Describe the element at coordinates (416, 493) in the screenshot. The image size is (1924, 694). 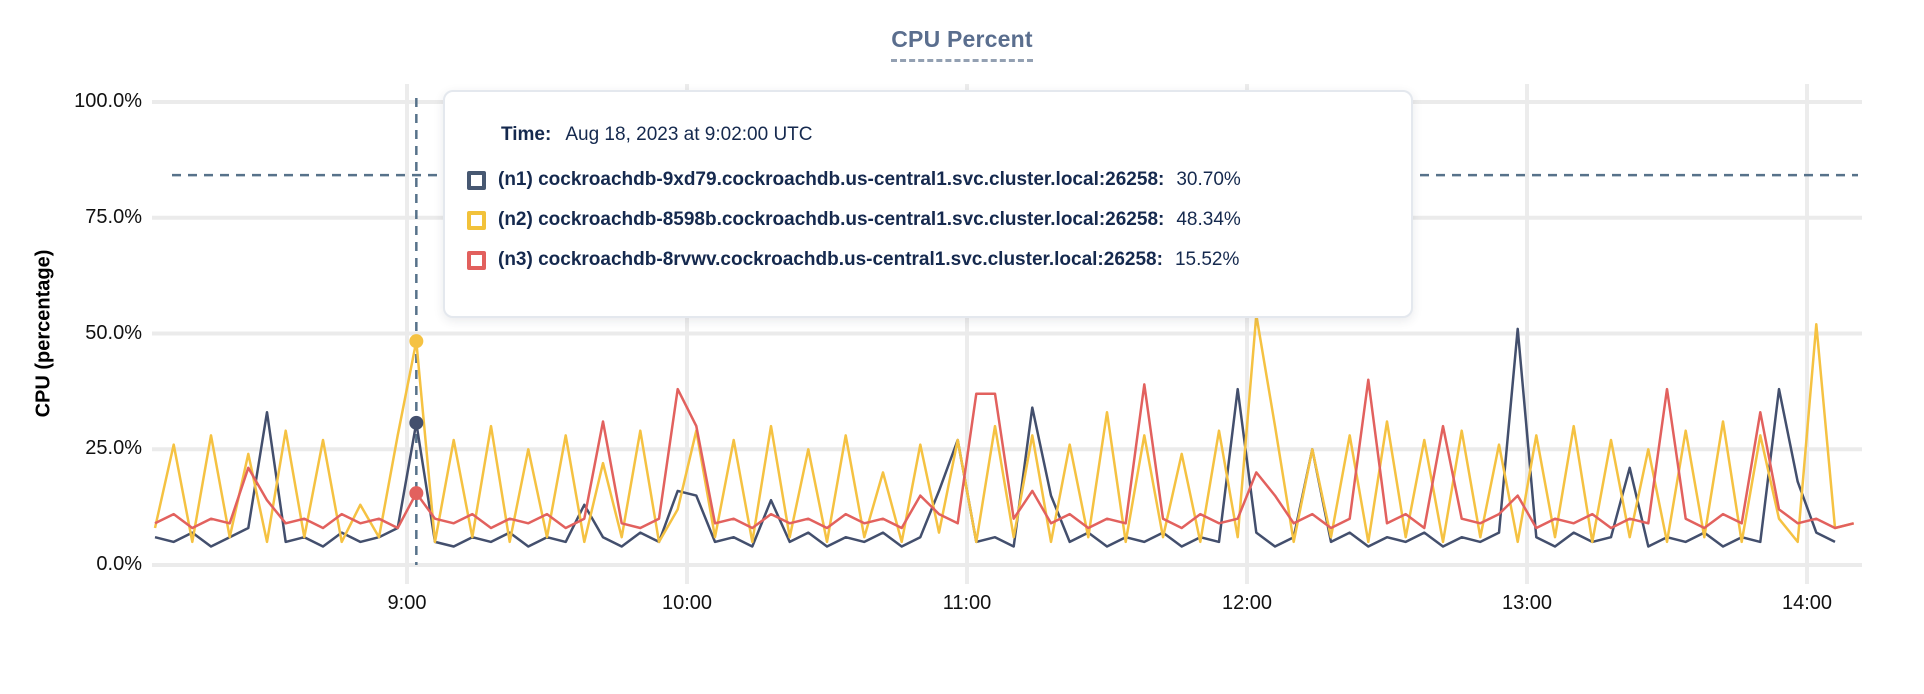
I see `hover-dot-n3` at that location.